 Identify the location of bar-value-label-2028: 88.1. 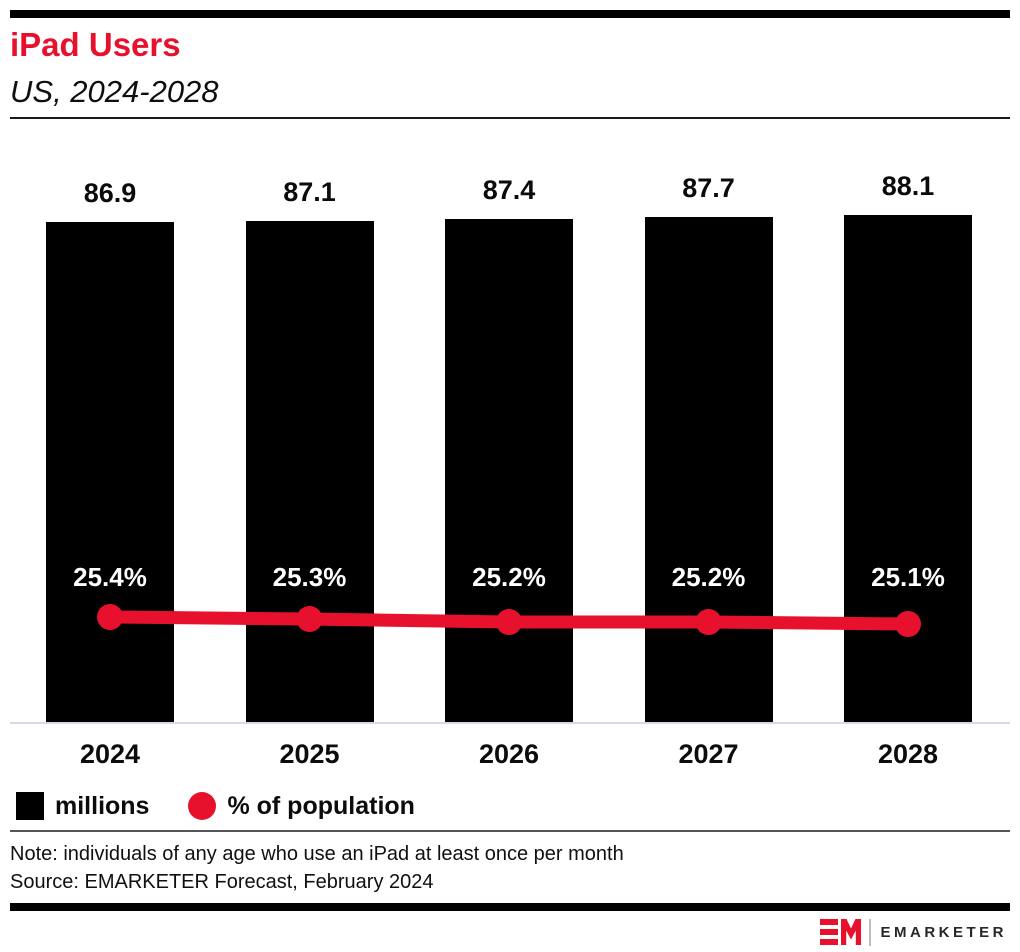
(908, 186).